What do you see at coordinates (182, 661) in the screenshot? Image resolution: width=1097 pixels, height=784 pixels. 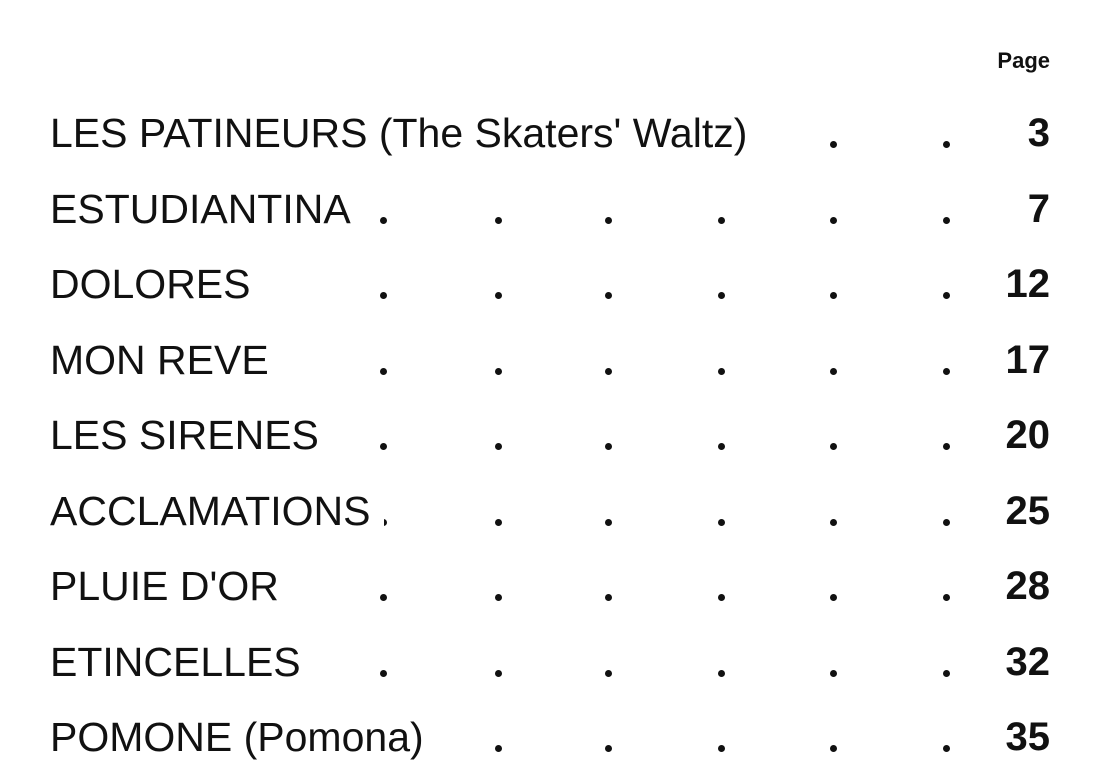 I see `entry-title: ETINCELLES` at bounding box center [182, 661].